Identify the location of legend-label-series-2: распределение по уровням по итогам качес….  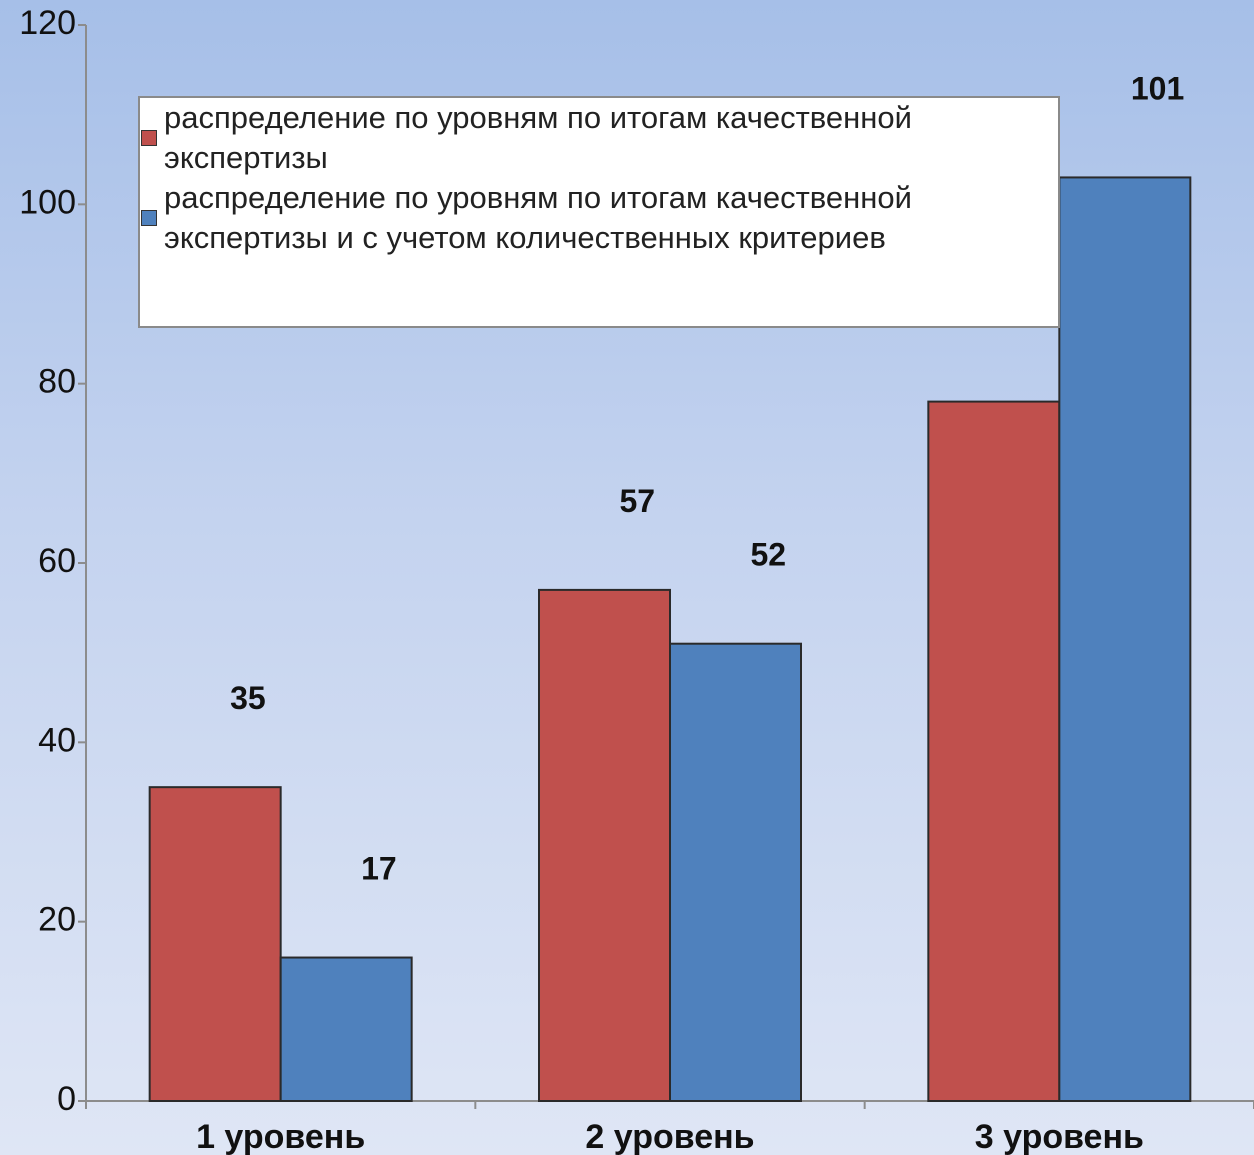
(538, 217).